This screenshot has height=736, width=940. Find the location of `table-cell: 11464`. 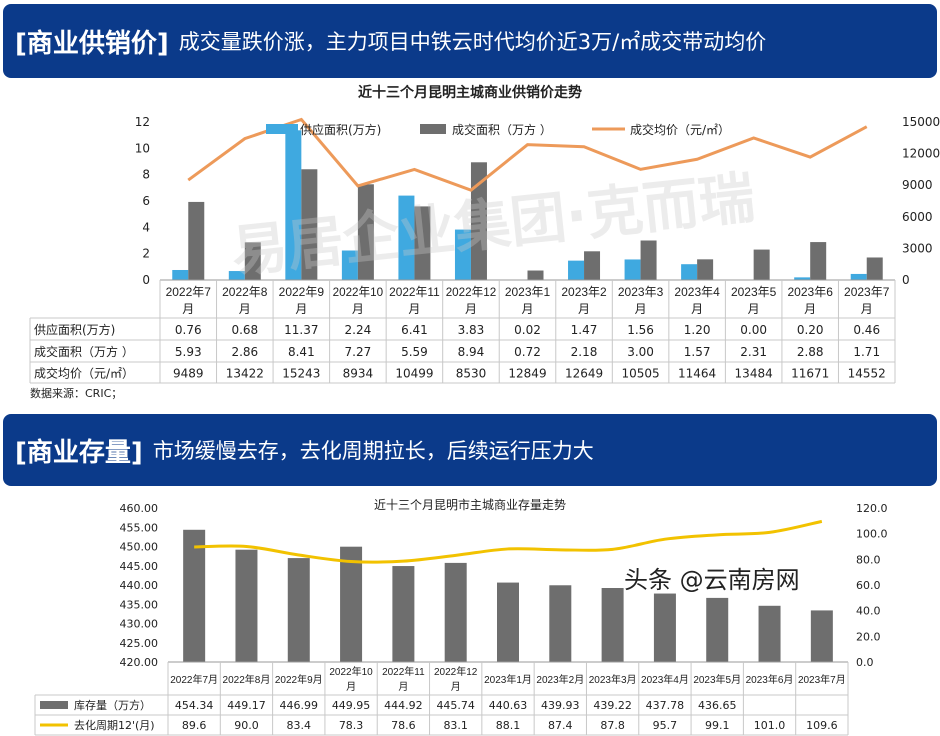

table-cell: 11464 is located at coordinates (697, 374).